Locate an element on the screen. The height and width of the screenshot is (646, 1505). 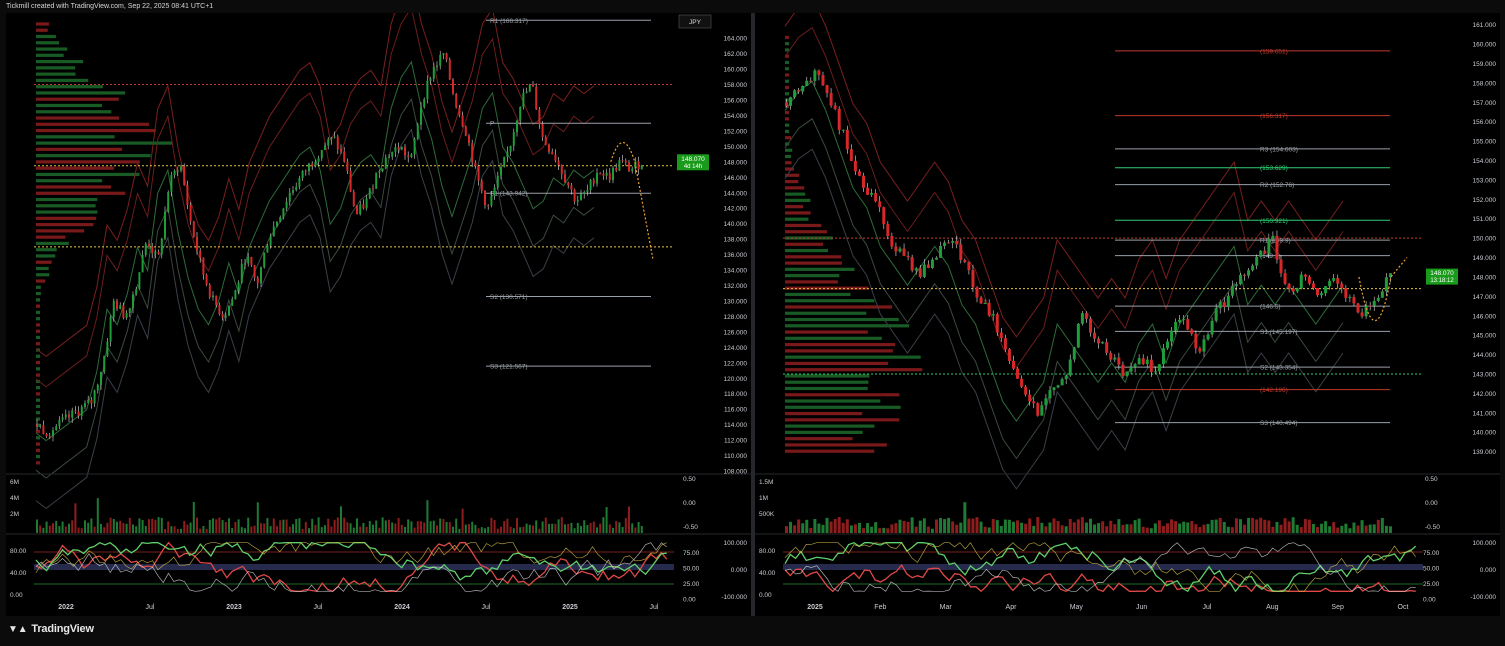
pivot-label: R2 (152.76) is located at coordinates (1277, 185).